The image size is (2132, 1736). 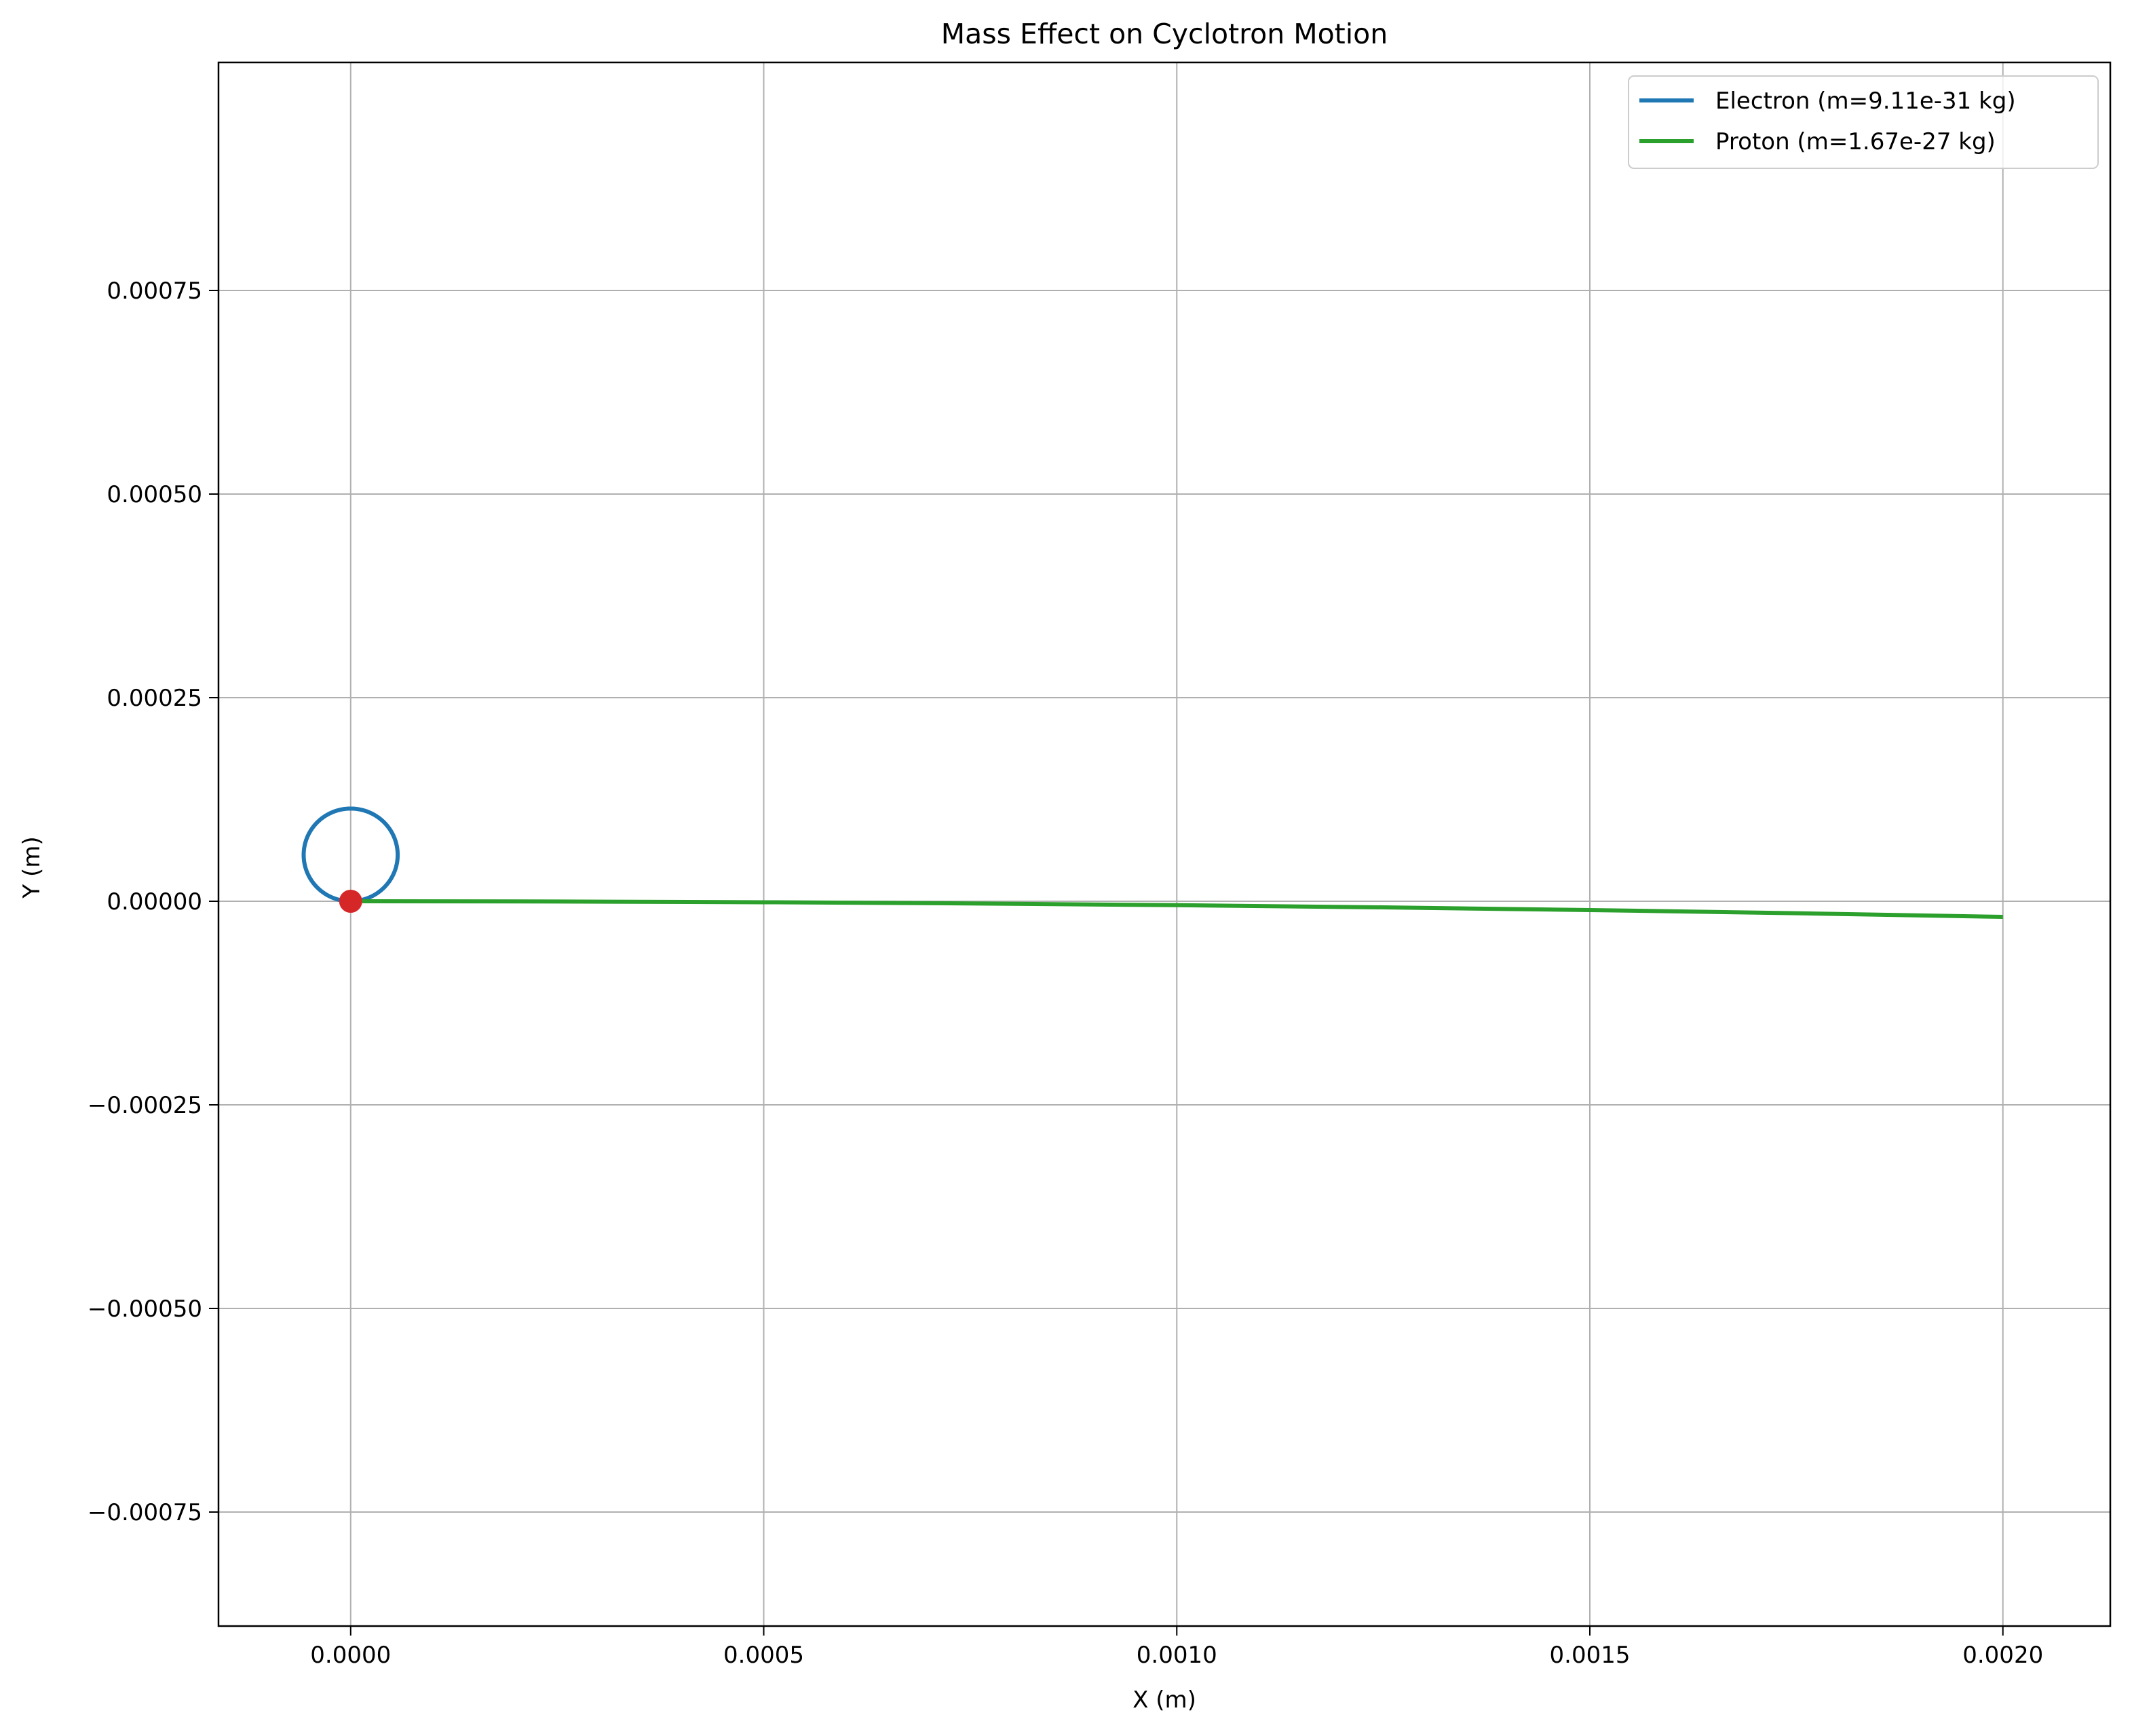 I want to click on x-tick-label: 0.0005, so click(x=763, y=1656).